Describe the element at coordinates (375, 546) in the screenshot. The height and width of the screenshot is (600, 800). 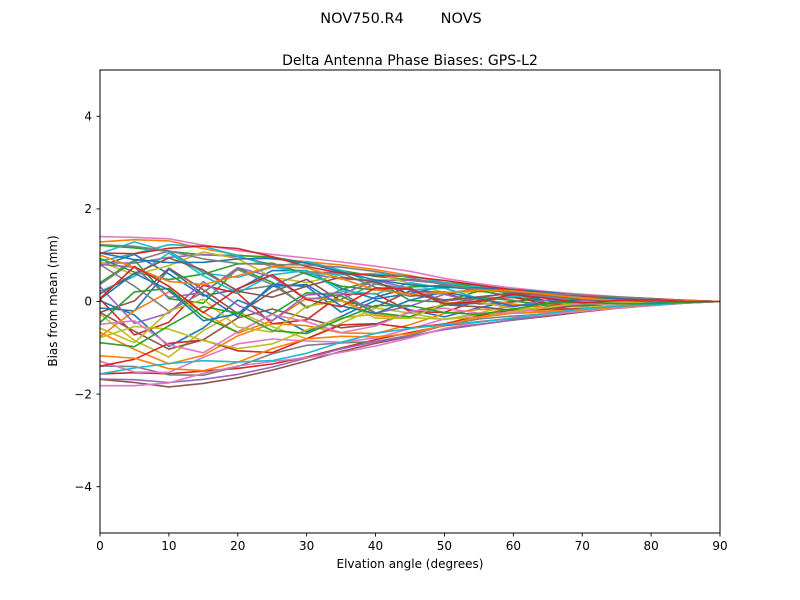
I see `x-tick-label: 40` at that location.